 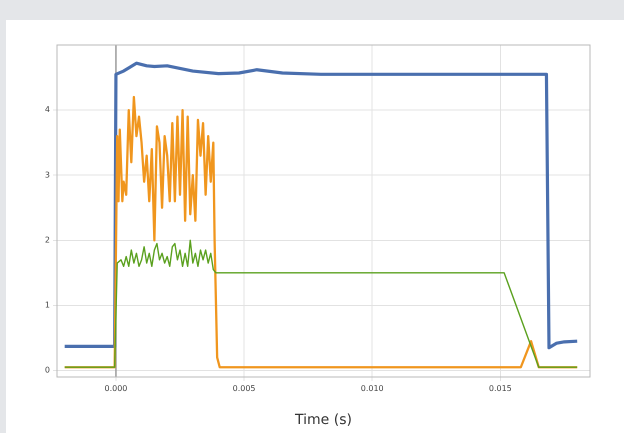 What do you see at coordinates (116, 388) in the screenshot?
I see `x-tick-label: 0.000` at bounding box center [116, 388].